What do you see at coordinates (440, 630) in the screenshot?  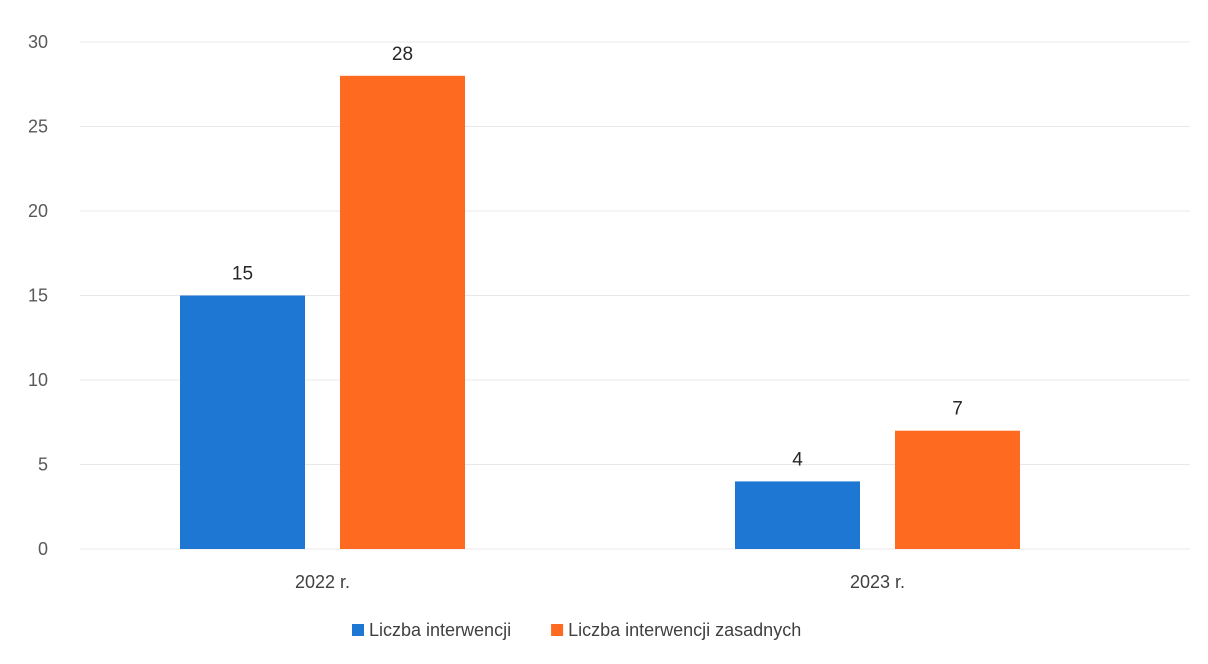 I see `legend-label: Liczba interwencji` at bounding box center [440, 630].